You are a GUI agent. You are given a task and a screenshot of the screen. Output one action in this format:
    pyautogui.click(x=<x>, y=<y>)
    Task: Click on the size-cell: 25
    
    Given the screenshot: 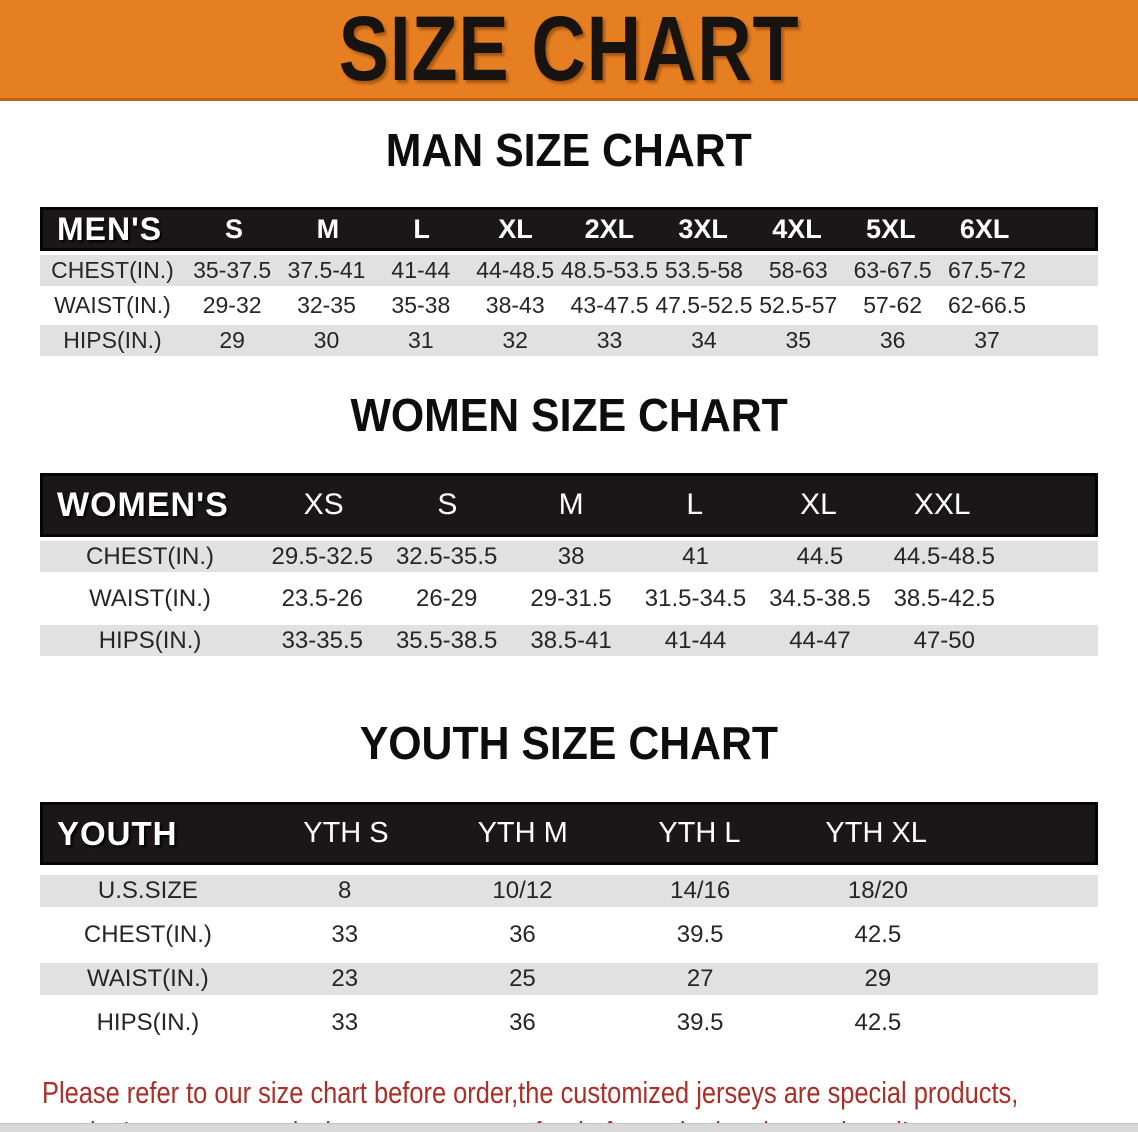 What is the action you would take?
    pyautogui.click(x=522, y=978)
    